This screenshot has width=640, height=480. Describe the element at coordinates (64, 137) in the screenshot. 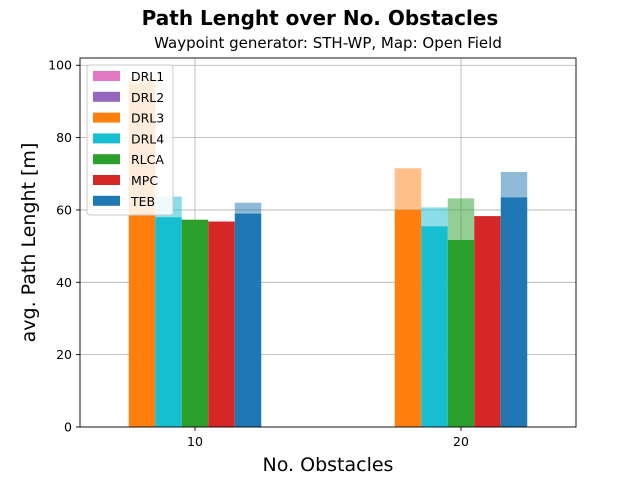

I see `y-tick-label: 80` at that location.